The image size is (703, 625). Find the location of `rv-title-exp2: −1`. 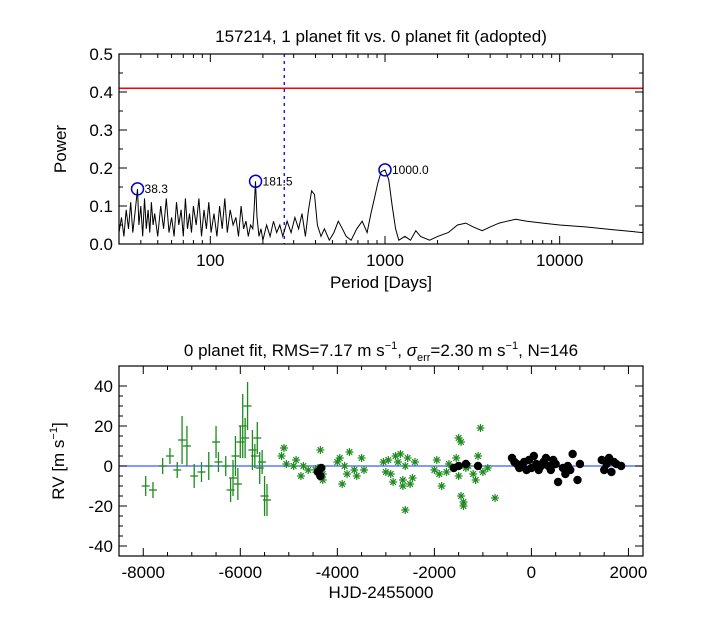

rv-title-exp2: −1 is located at coordinates (512, 346).